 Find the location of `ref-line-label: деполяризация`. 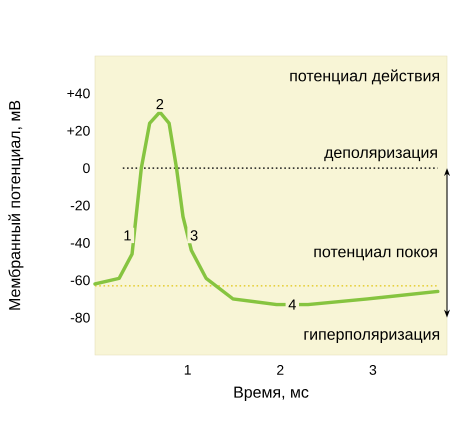

ref-line-label: деполяризация is located at coordinates (380, 155).